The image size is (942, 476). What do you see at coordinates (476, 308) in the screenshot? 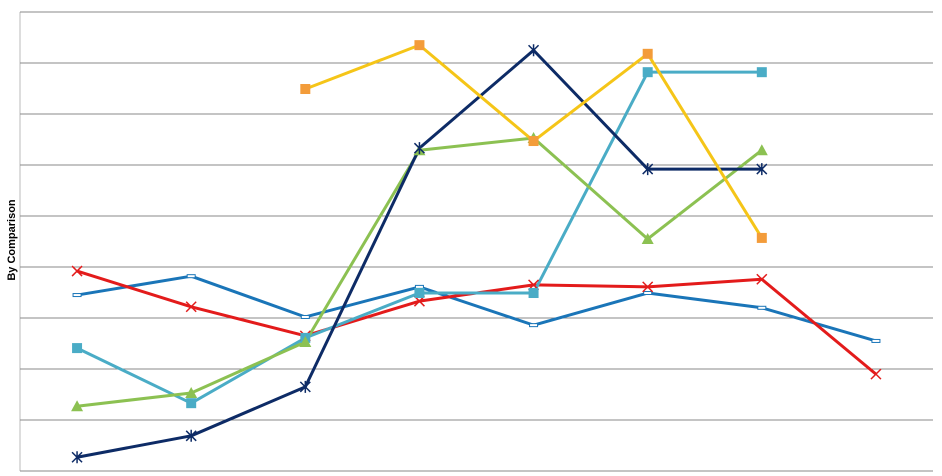
I see `series-line` at bounding box center [476, 308].